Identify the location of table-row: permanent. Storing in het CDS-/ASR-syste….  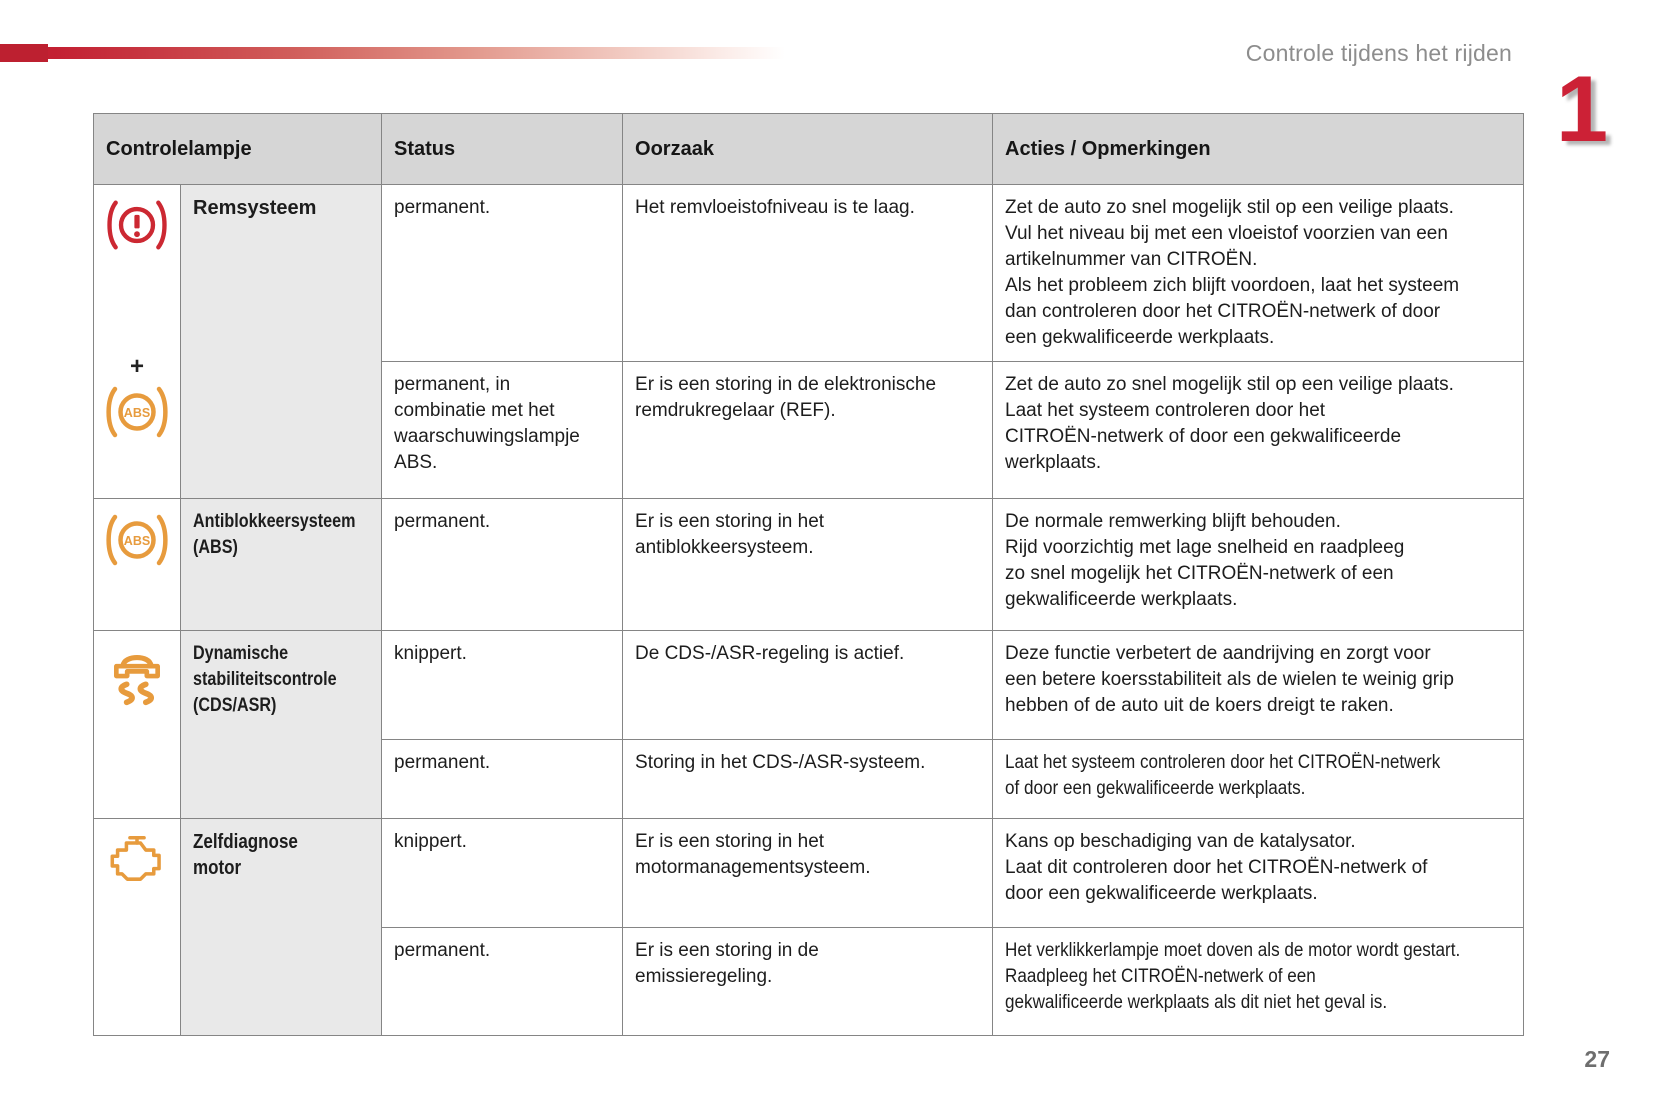
(809, 779).